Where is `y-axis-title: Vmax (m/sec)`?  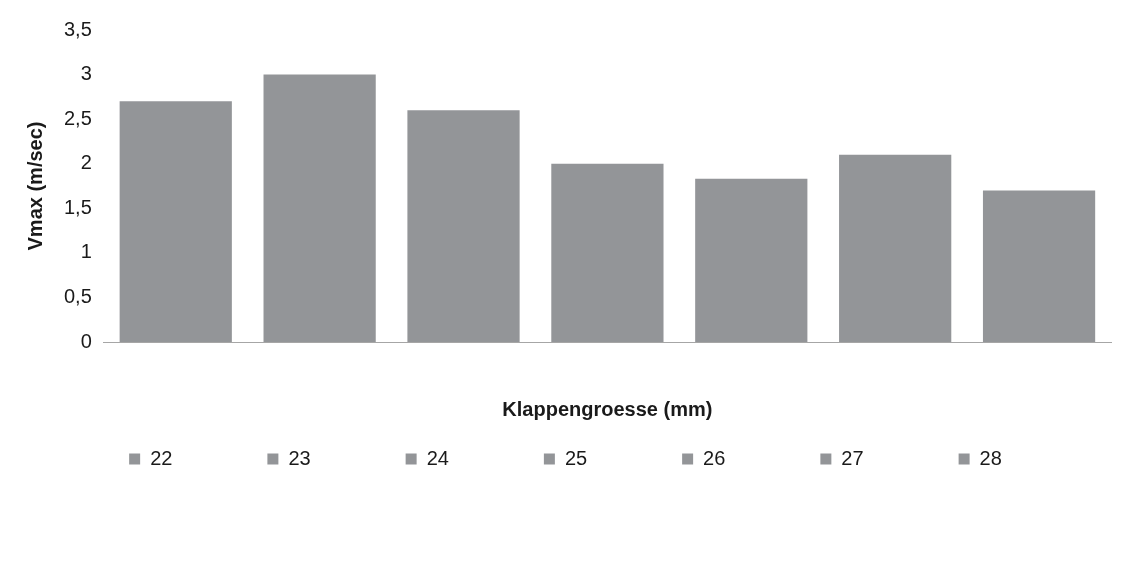 y-axis-title: Vmax (m/sec) is located at coordinates (34, 186).